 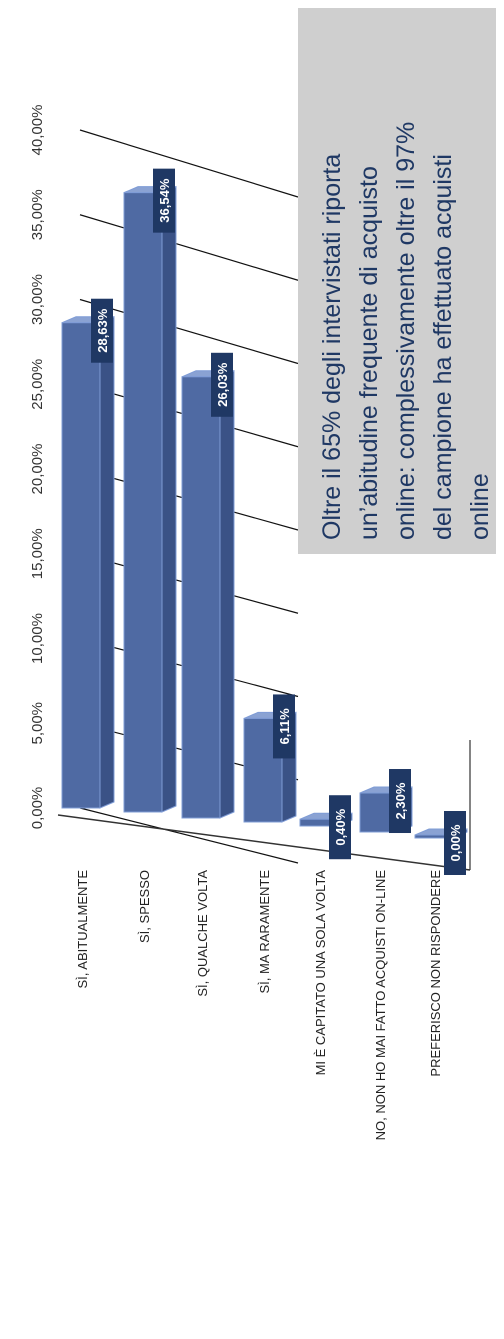 I want to click on callout-line: online, so click(x=480, y=506).